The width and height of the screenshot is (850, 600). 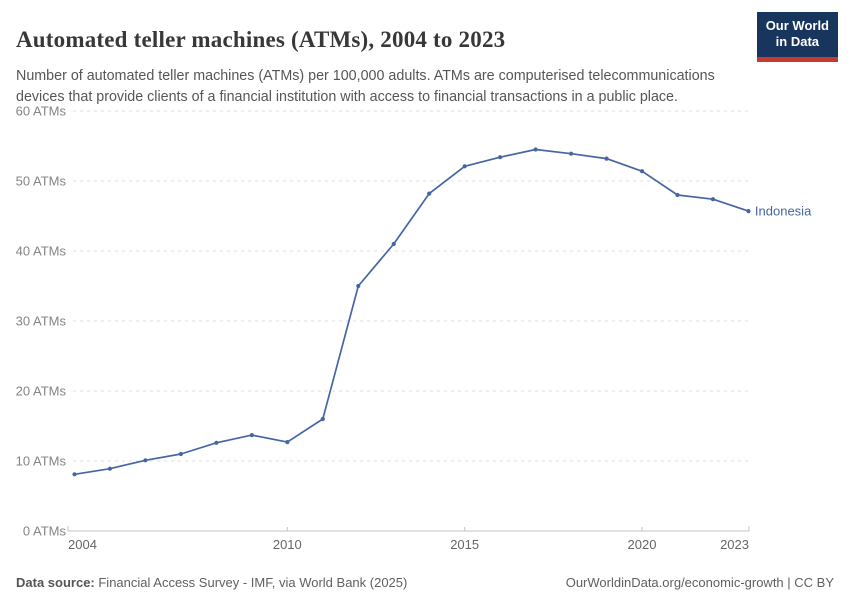 I want to click on data-point-indonesia-2021, so click(x=677, y=195).